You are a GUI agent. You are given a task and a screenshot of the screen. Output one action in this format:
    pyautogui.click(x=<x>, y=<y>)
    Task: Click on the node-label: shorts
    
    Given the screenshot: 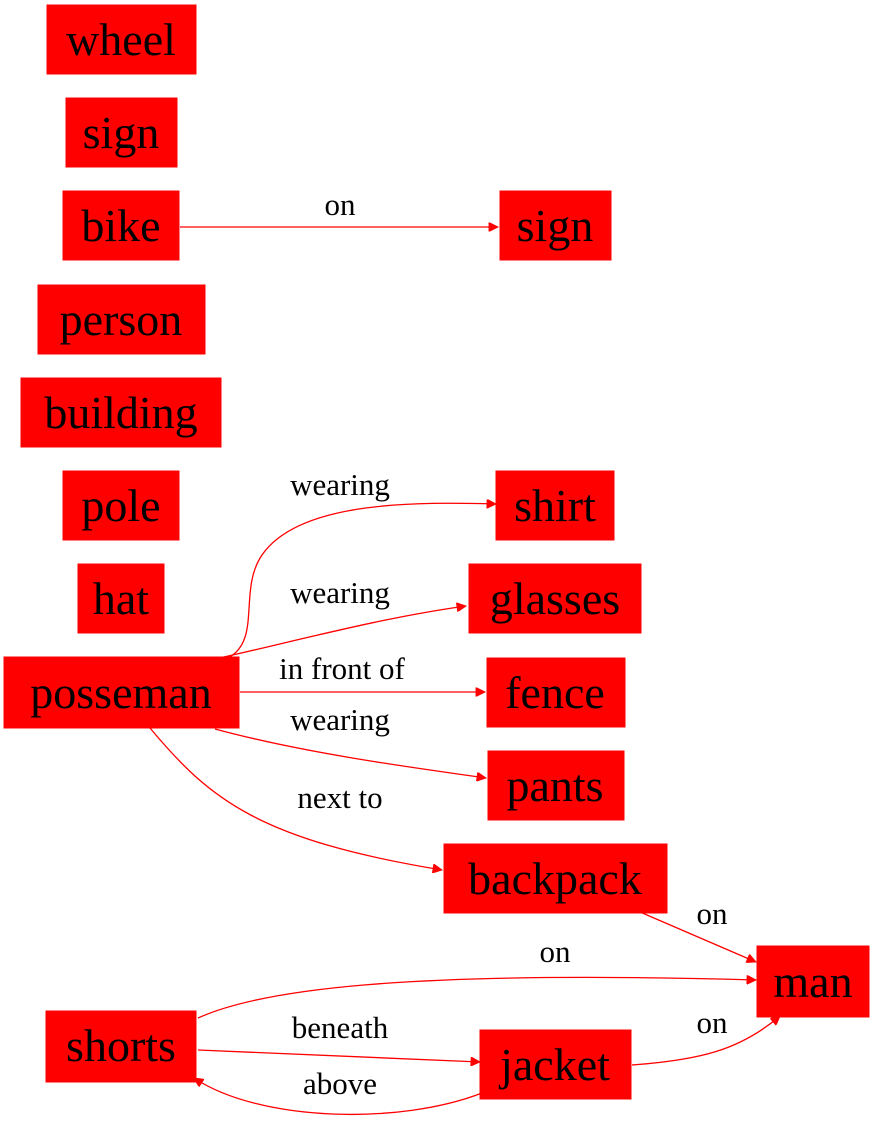 What is the action you would take?
    pyautogui.click(x=121, y=1045)
    